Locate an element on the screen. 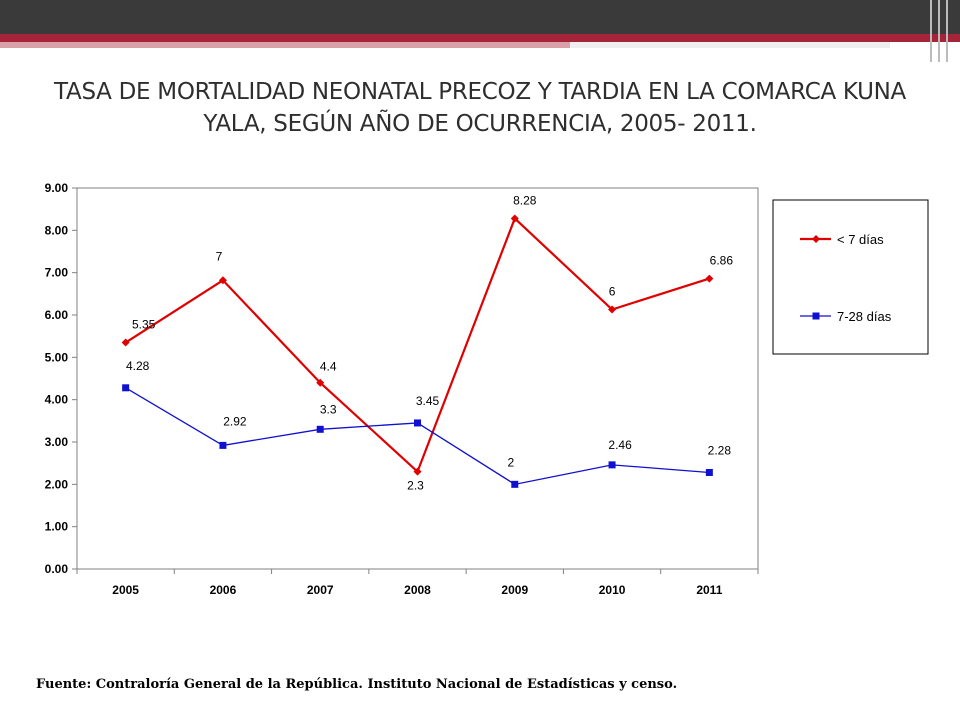 Image resolution: width=960 pixels, height=720 pixels. data-label: 2.92 is located at coordinates (235, 421).